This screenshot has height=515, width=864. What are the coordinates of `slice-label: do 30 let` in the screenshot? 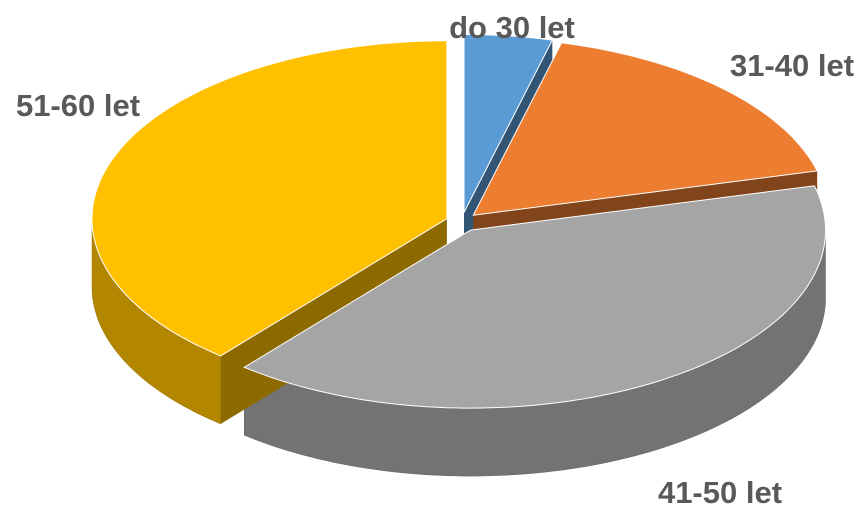 It's located at (512, 27).